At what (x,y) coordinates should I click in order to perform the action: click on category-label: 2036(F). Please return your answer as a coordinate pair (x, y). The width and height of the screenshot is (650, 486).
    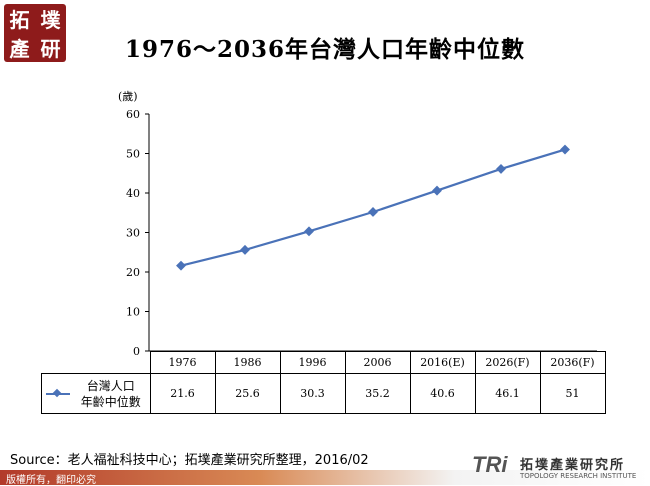
    Looking at the image, I should click on (572, 362).